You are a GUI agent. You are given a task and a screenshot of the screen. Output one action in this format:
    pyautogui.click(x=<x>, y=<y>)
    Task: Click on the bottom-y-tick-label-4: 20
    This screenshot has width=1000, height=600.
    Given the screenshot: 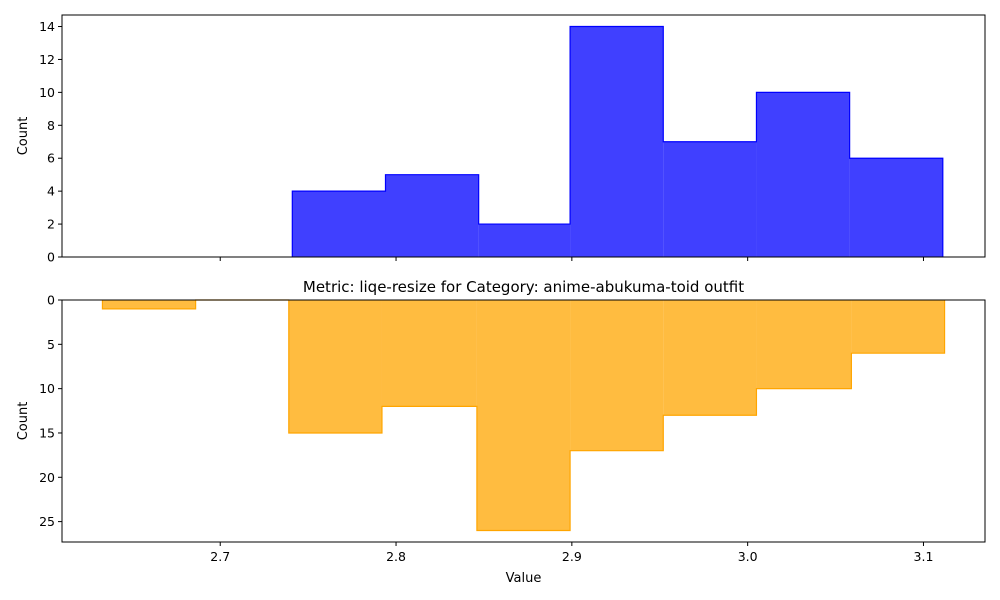 What is the action you would take?
    pyautogui.click(x=47, y=477)
    